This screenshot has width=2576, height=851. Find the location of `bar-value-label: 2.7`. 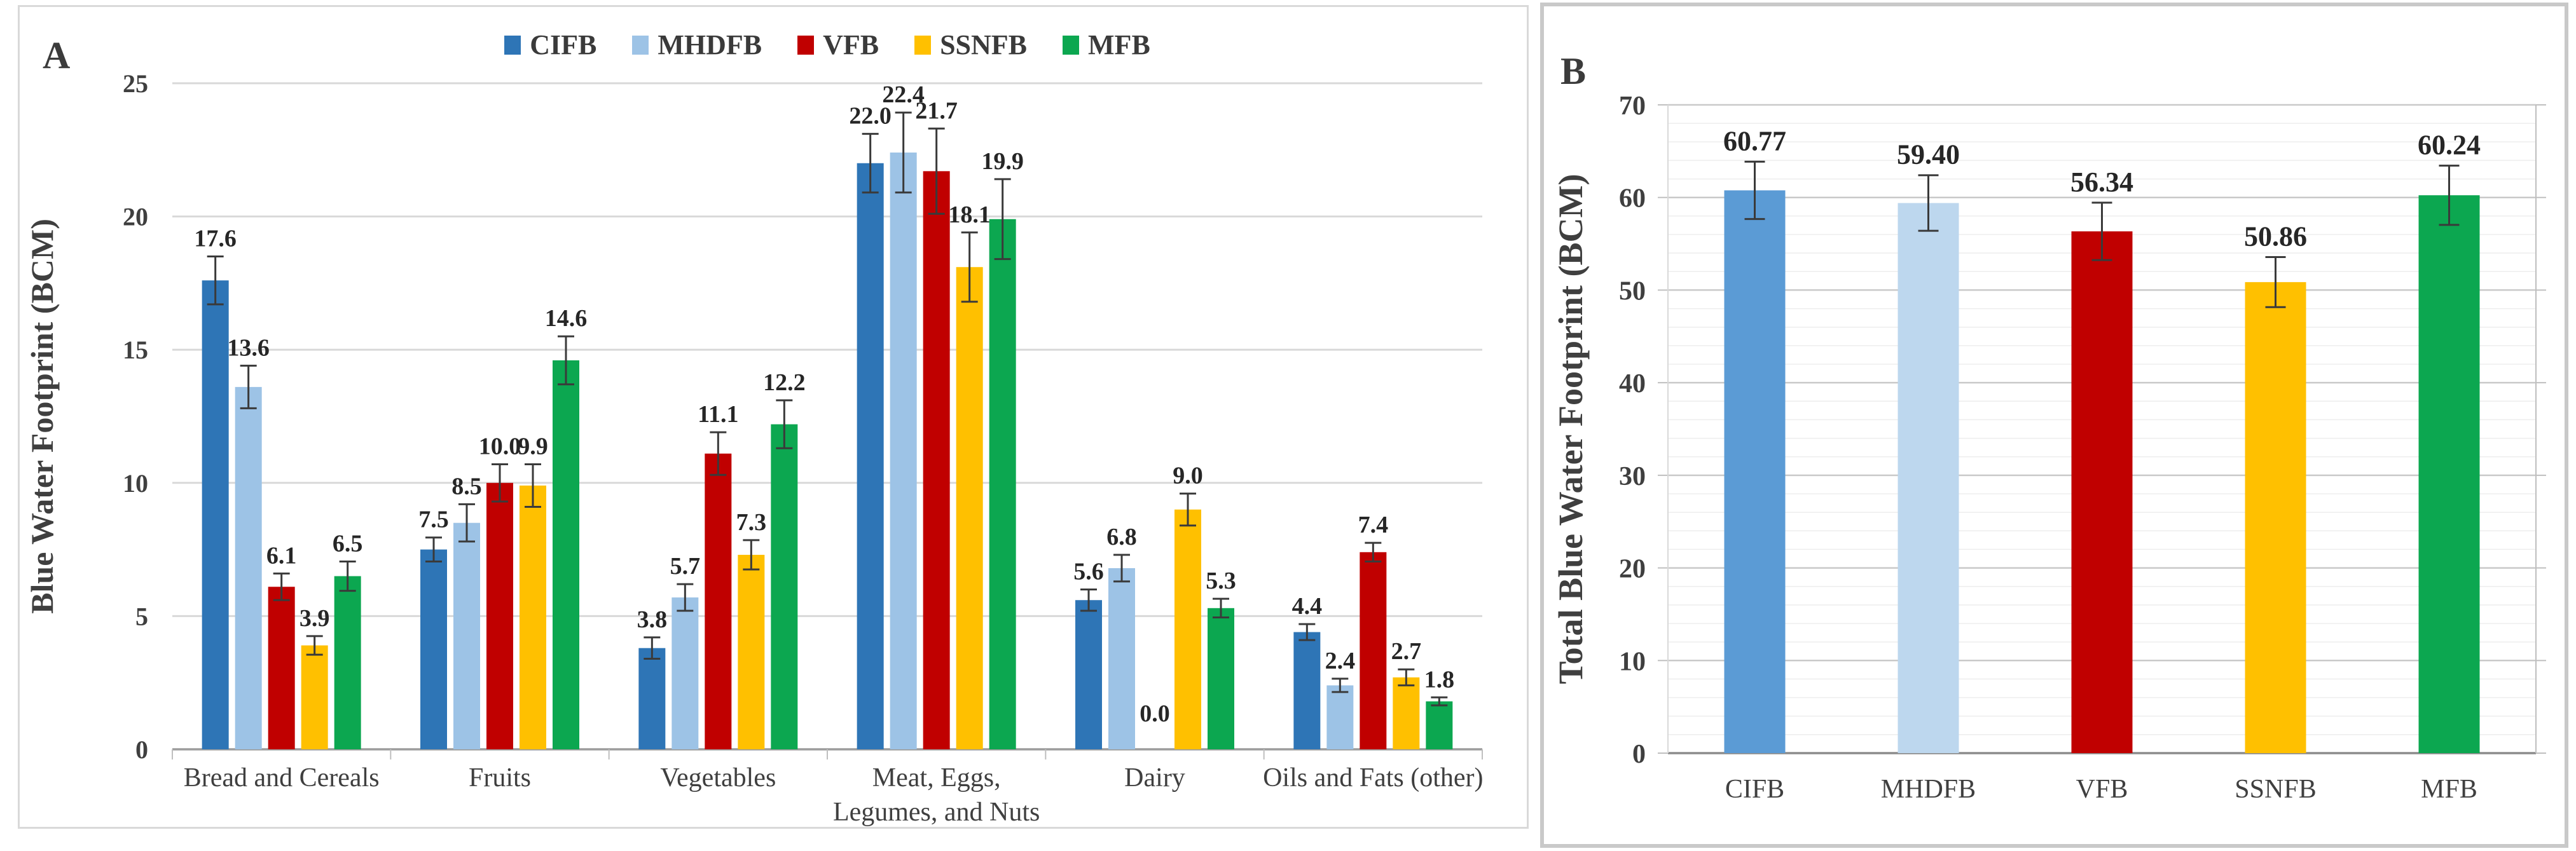

bar-value-label: 2.7 is located at coordinates (1406, 652).